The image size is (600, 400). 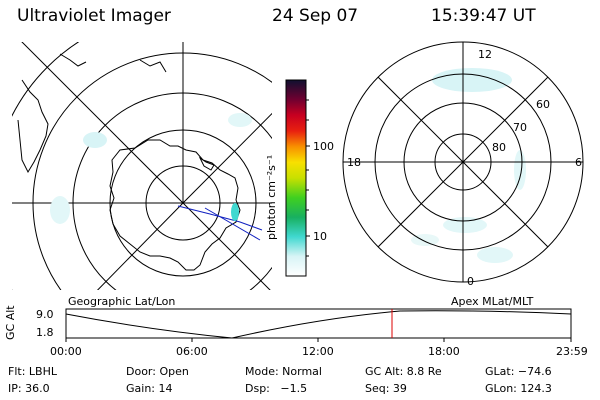 What do you see at coordinates (386, 388) in the screenshot?
I see `status-seq: Seq: 39` at bounding box center [386, 388].